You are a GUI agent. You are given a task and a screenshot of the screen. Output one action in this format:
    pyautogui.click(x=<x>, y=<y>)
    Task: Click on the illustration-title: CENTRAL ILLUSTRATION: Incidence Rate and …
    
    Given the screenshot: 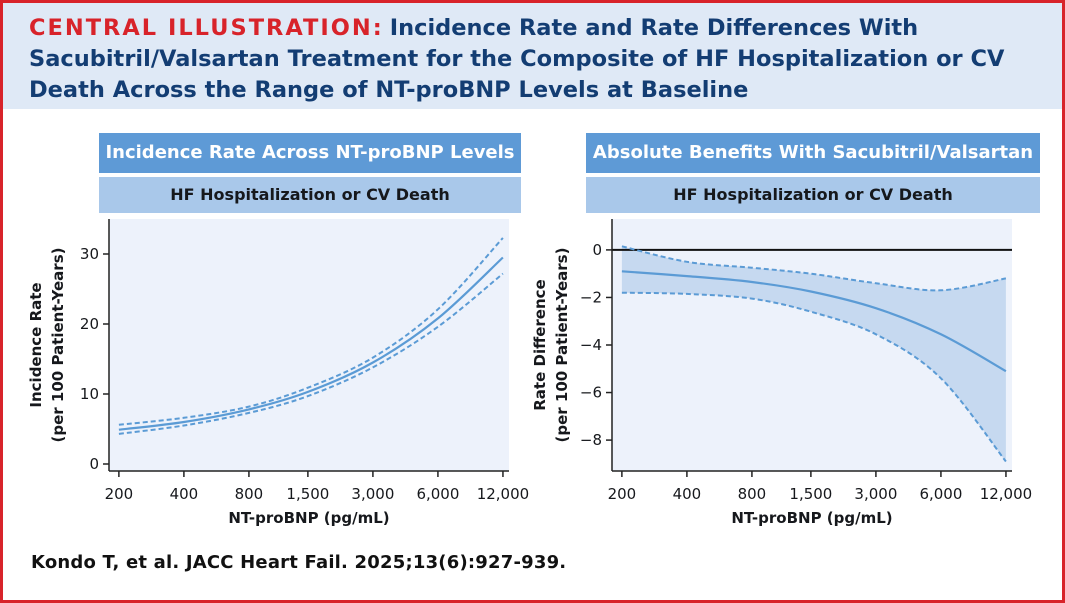 What is the action you would take?
    pyautogui.click(x=534, y=59)
    